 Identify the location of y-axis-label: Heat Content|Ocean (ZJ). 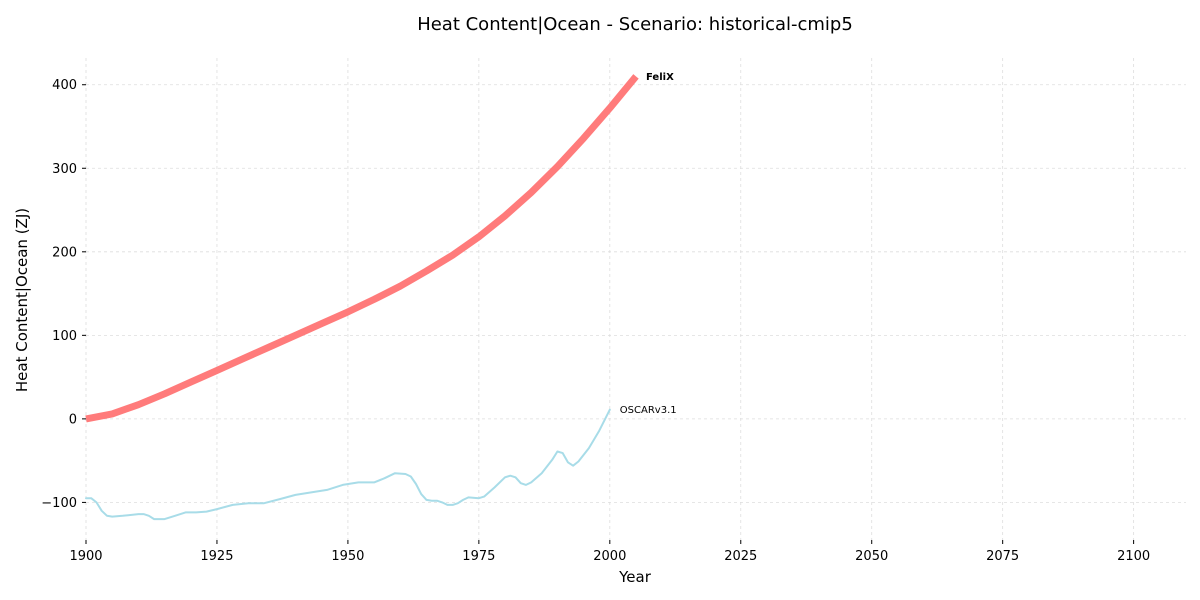
(22, 300).